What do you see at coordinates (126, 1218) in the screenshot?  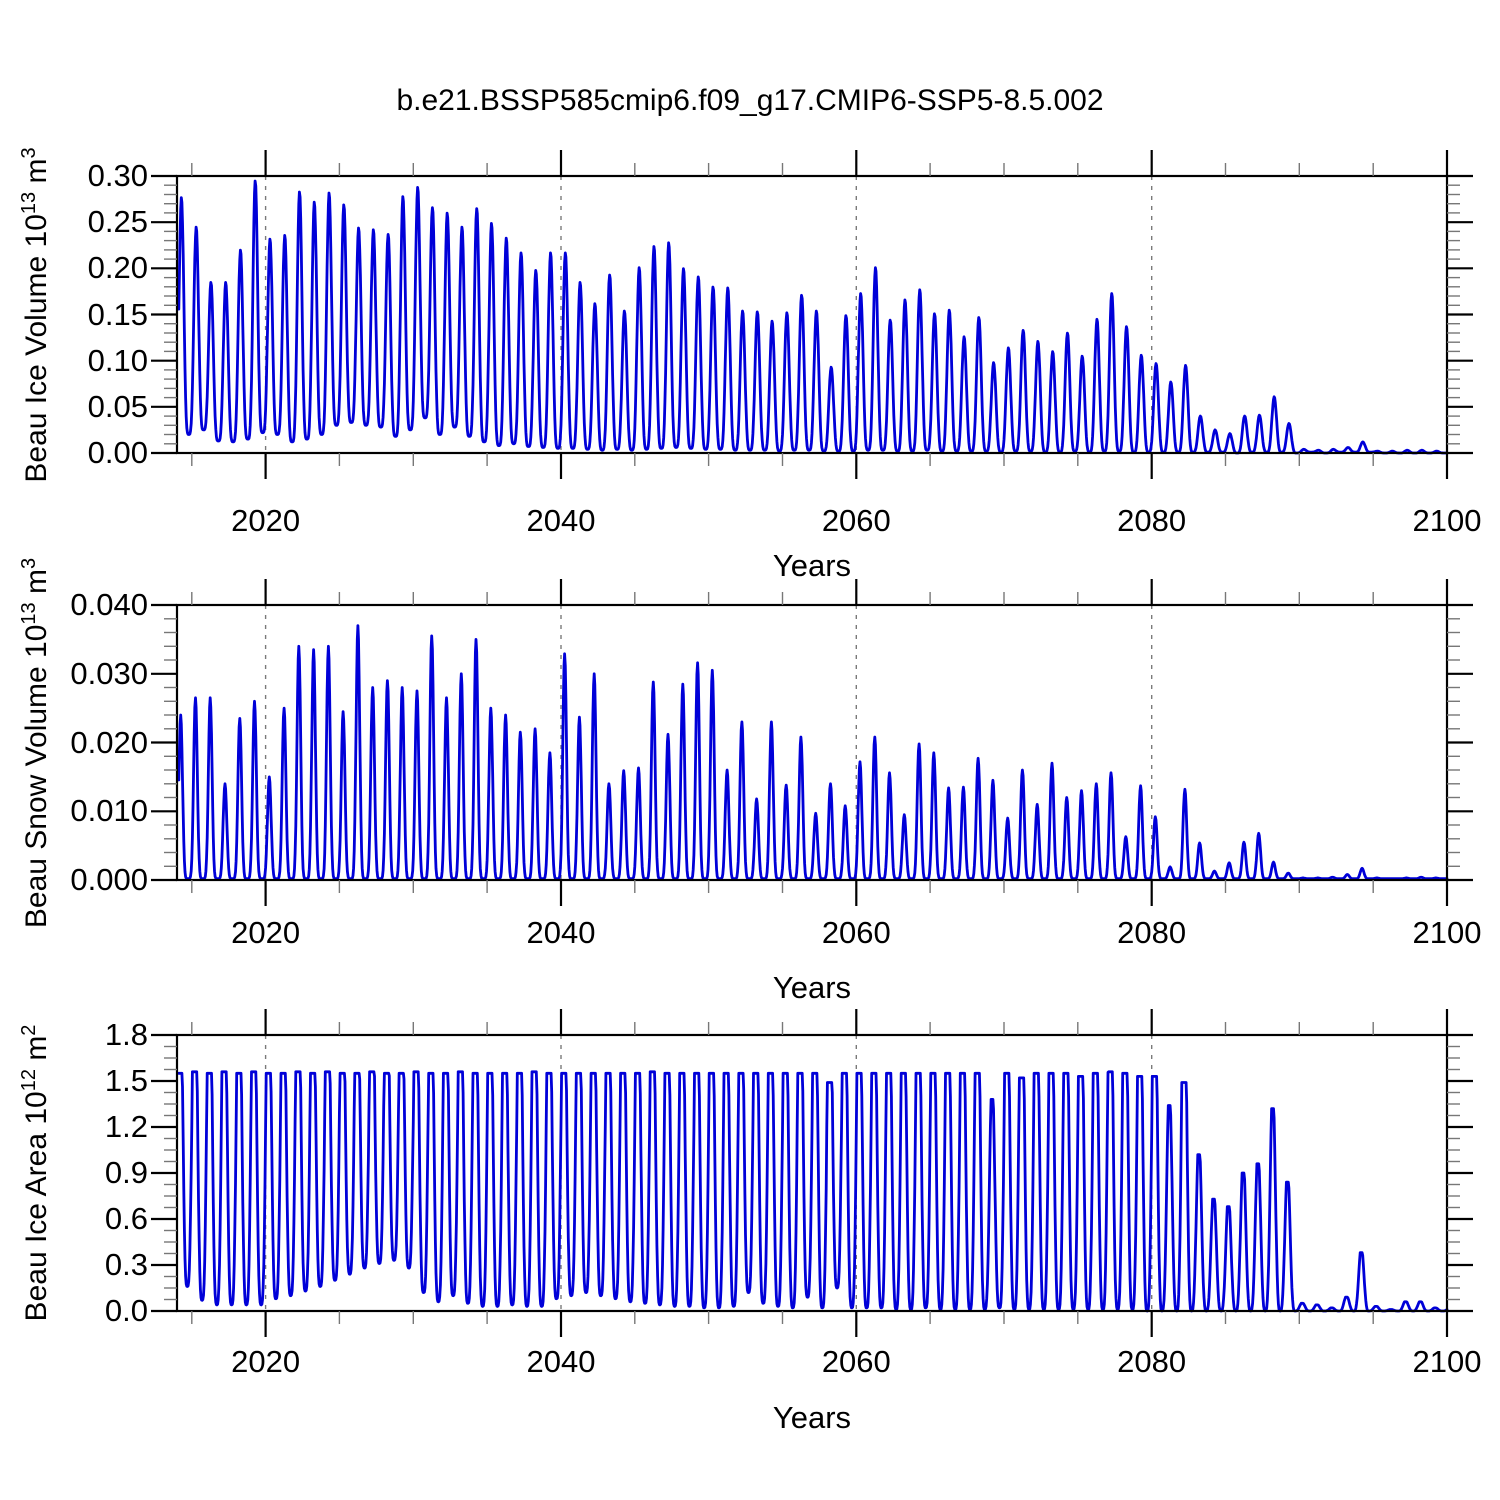 I see `y-tick-label: 0.6` at bounding box center [126, 1218].